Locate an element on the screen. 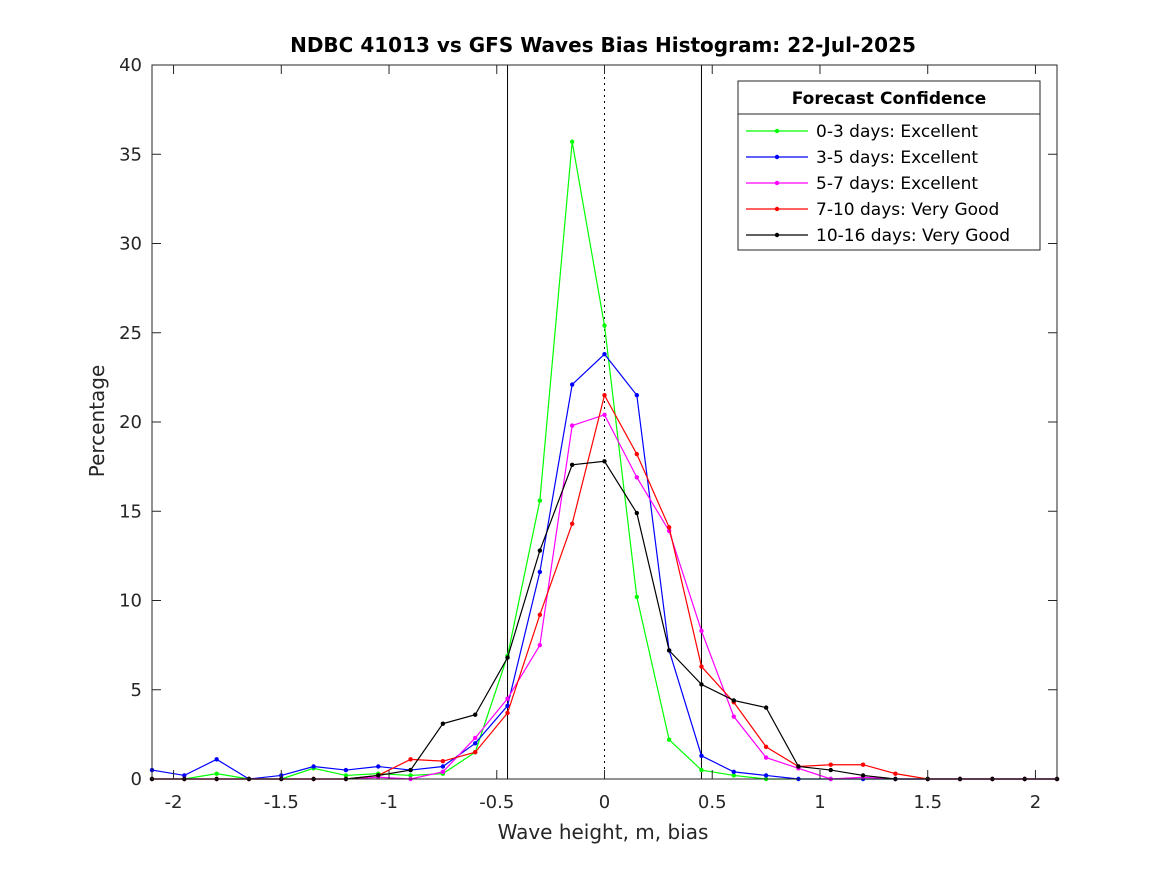  legend-item-5: 10-16 days: Very Good is located at coordinates (878, 236).